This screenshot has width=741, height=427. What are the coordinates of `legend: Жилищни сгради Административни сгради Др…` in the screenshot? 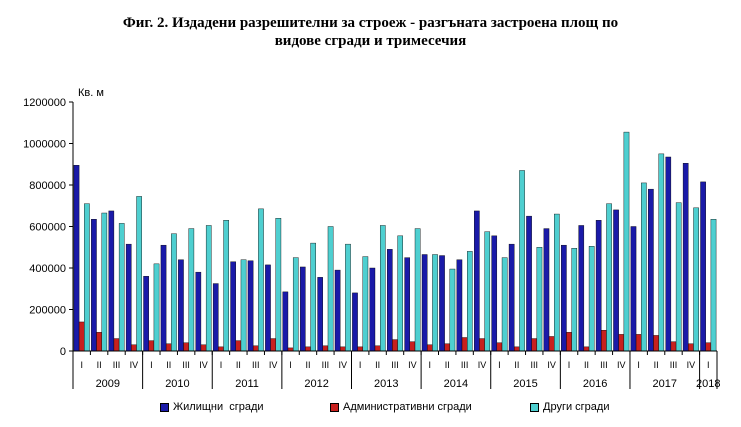 It's located at (370, 409).